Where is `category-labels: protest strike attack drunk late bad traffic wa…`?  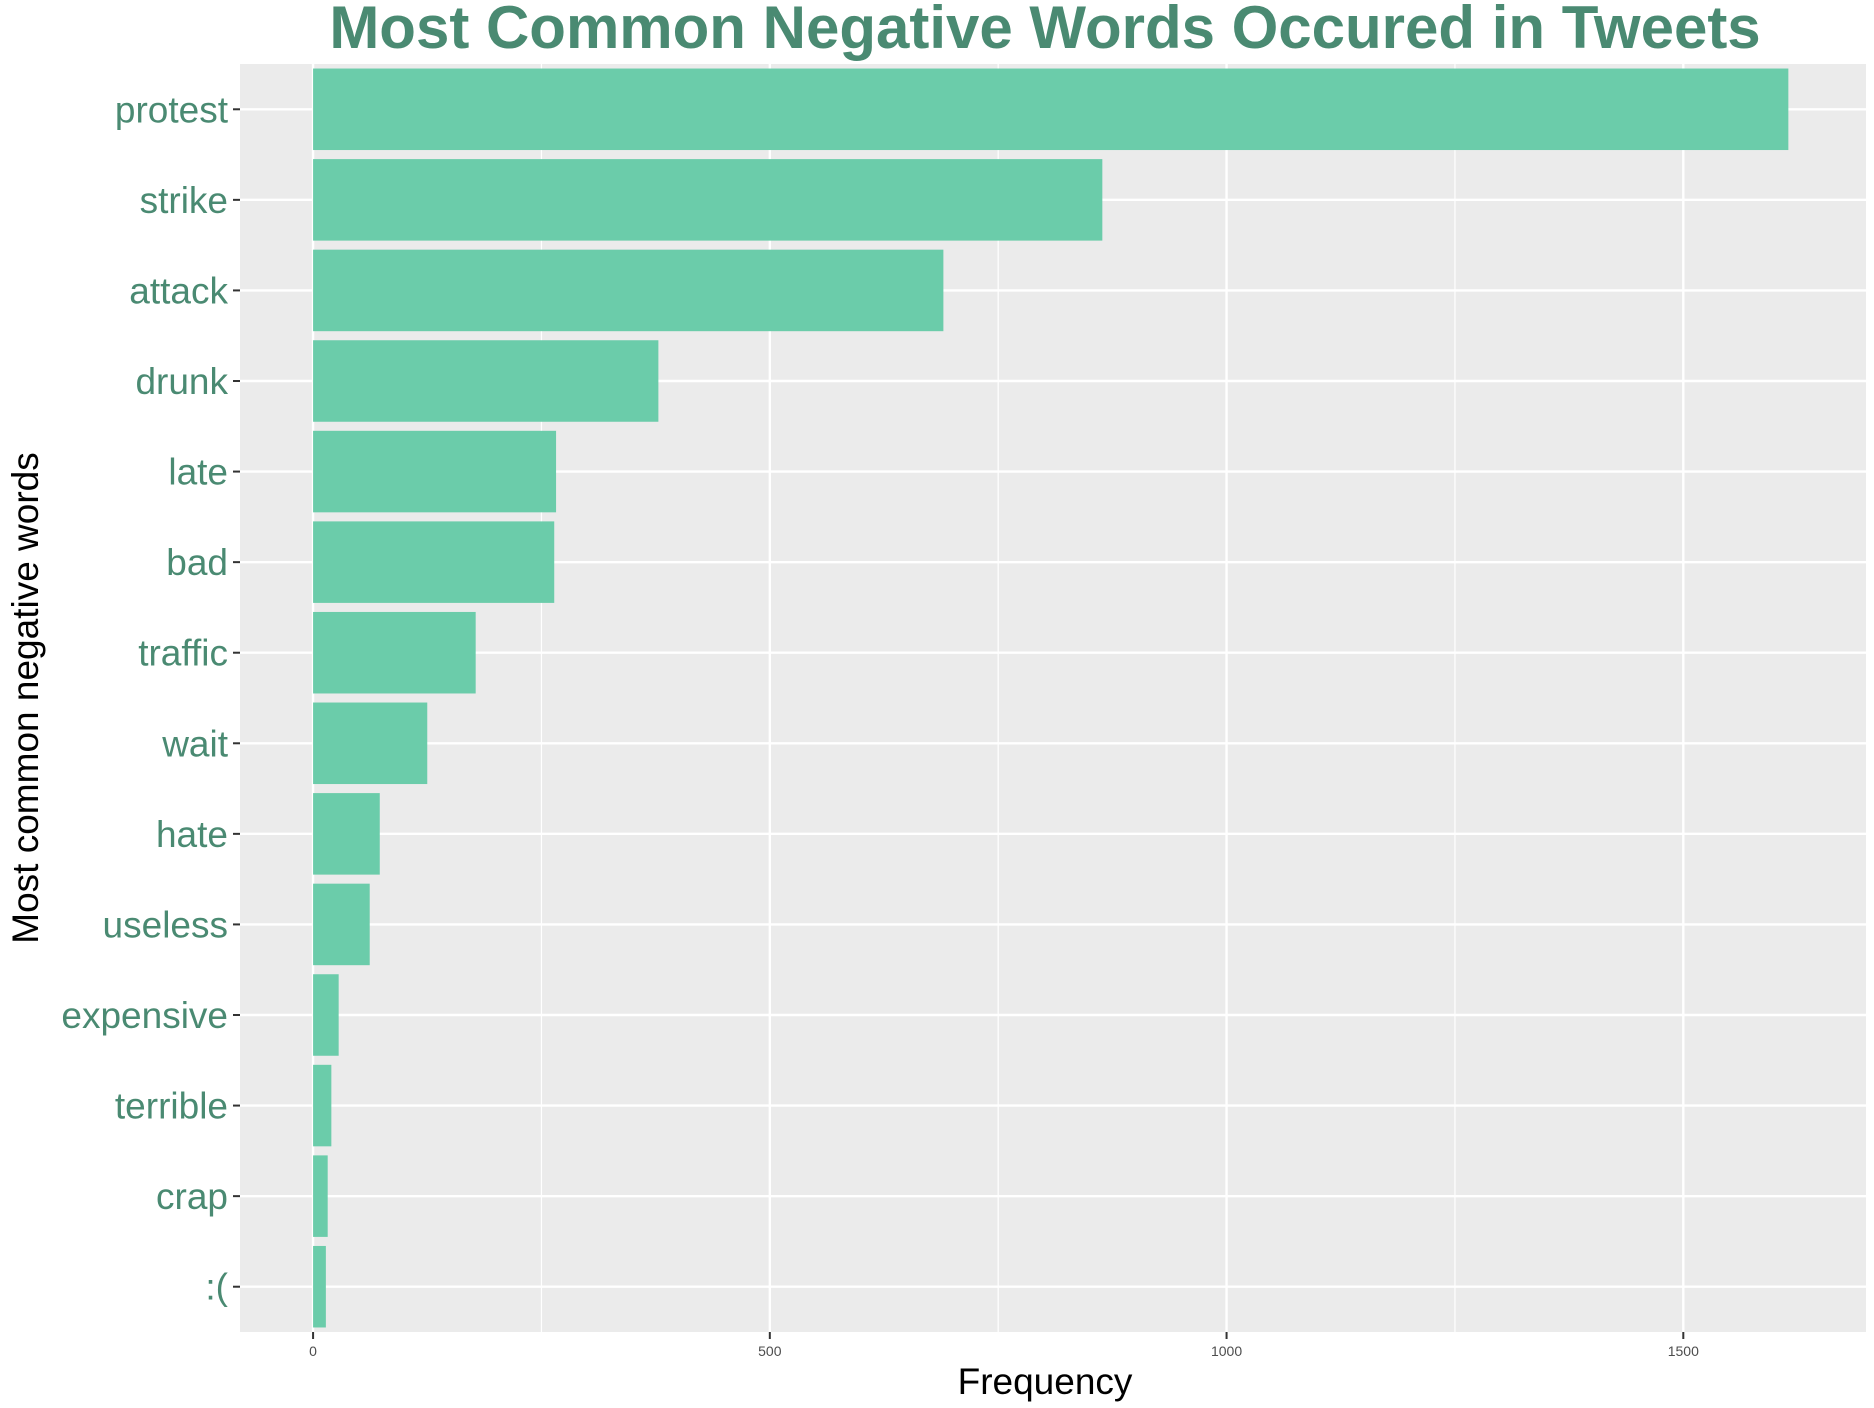
category-labels: protest strike attack drunk late bad traffic wa… is located at coordinates (150, 698).